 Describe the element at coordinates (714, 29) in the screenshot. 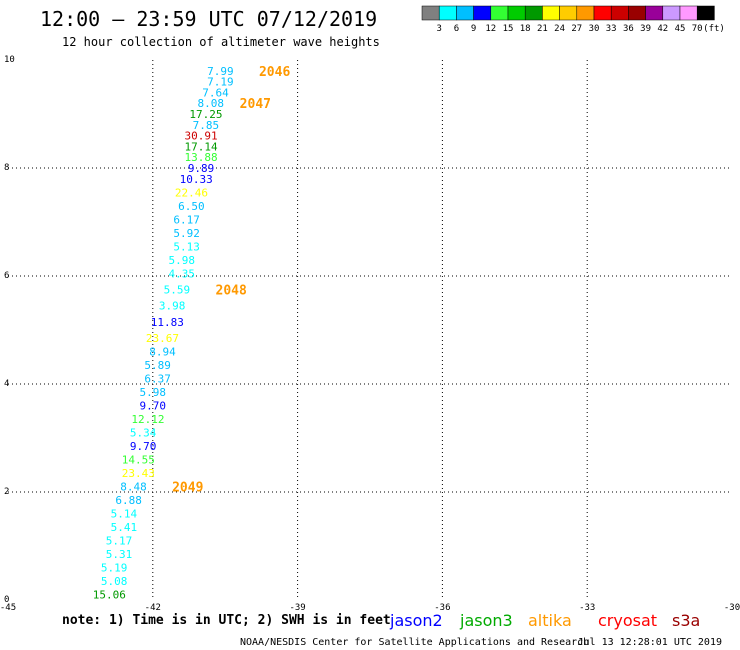

I see `colorbar-unit: (ft)` at that location.